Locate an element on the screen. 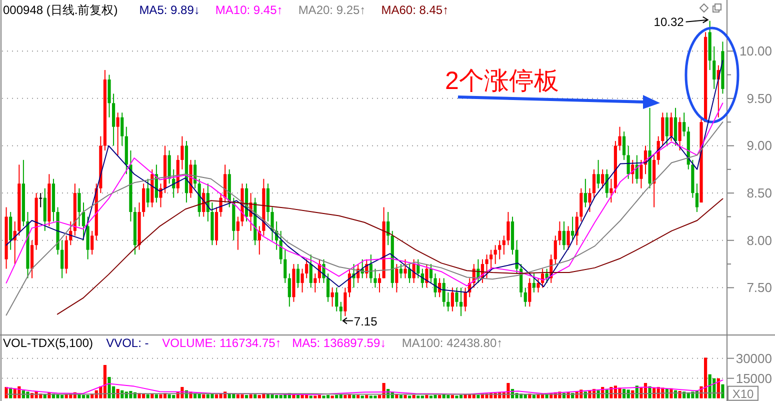 Image resolution: width=775 pixels, height=401 pixels. chart-title: 000948 (日线.前复权) is located at coordinates (60, 10).